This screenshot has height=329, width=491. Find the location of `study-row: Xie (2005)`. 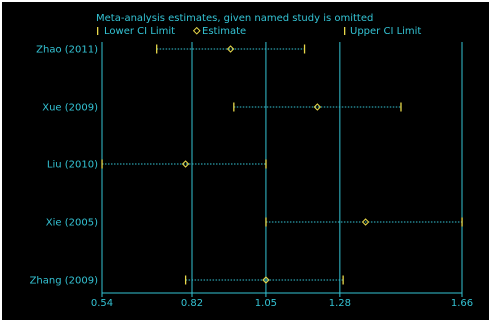

study-row: Xie (2005) is located at coordinates (254, 223).